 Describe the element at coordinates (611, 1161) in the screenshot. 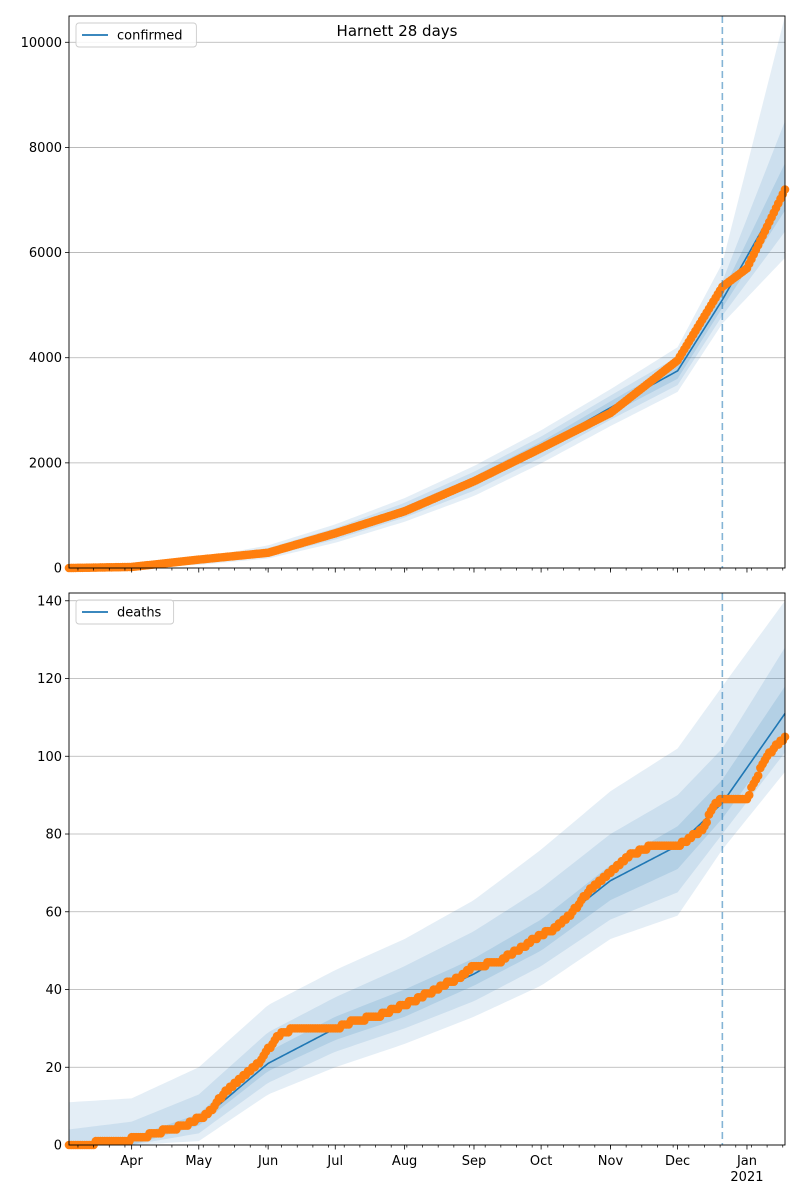

I see `x-tick-label: Nov` at that location.